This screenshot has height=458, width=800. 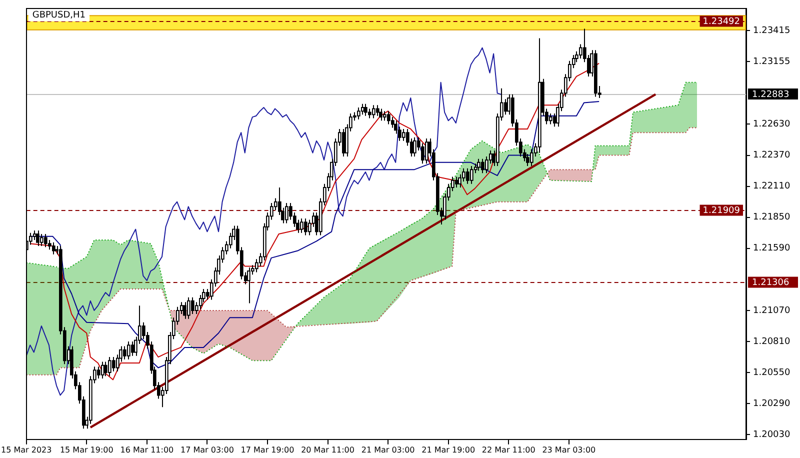 I want to click on x-tick-label: 20 Mar 11:00, so click(x=327, y=449).